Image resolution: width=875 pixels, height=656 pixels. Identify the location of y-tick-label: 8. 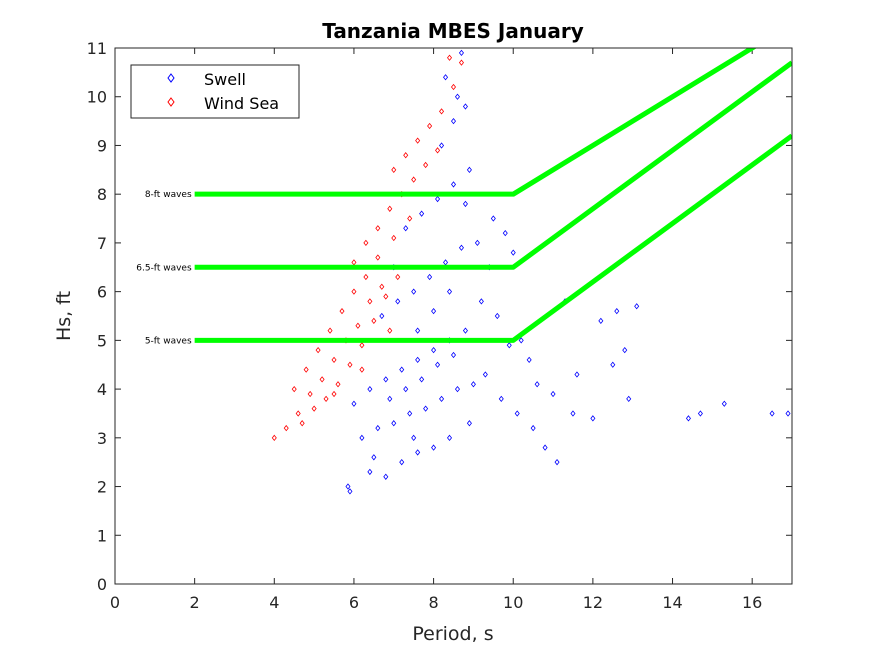
(102, 194).